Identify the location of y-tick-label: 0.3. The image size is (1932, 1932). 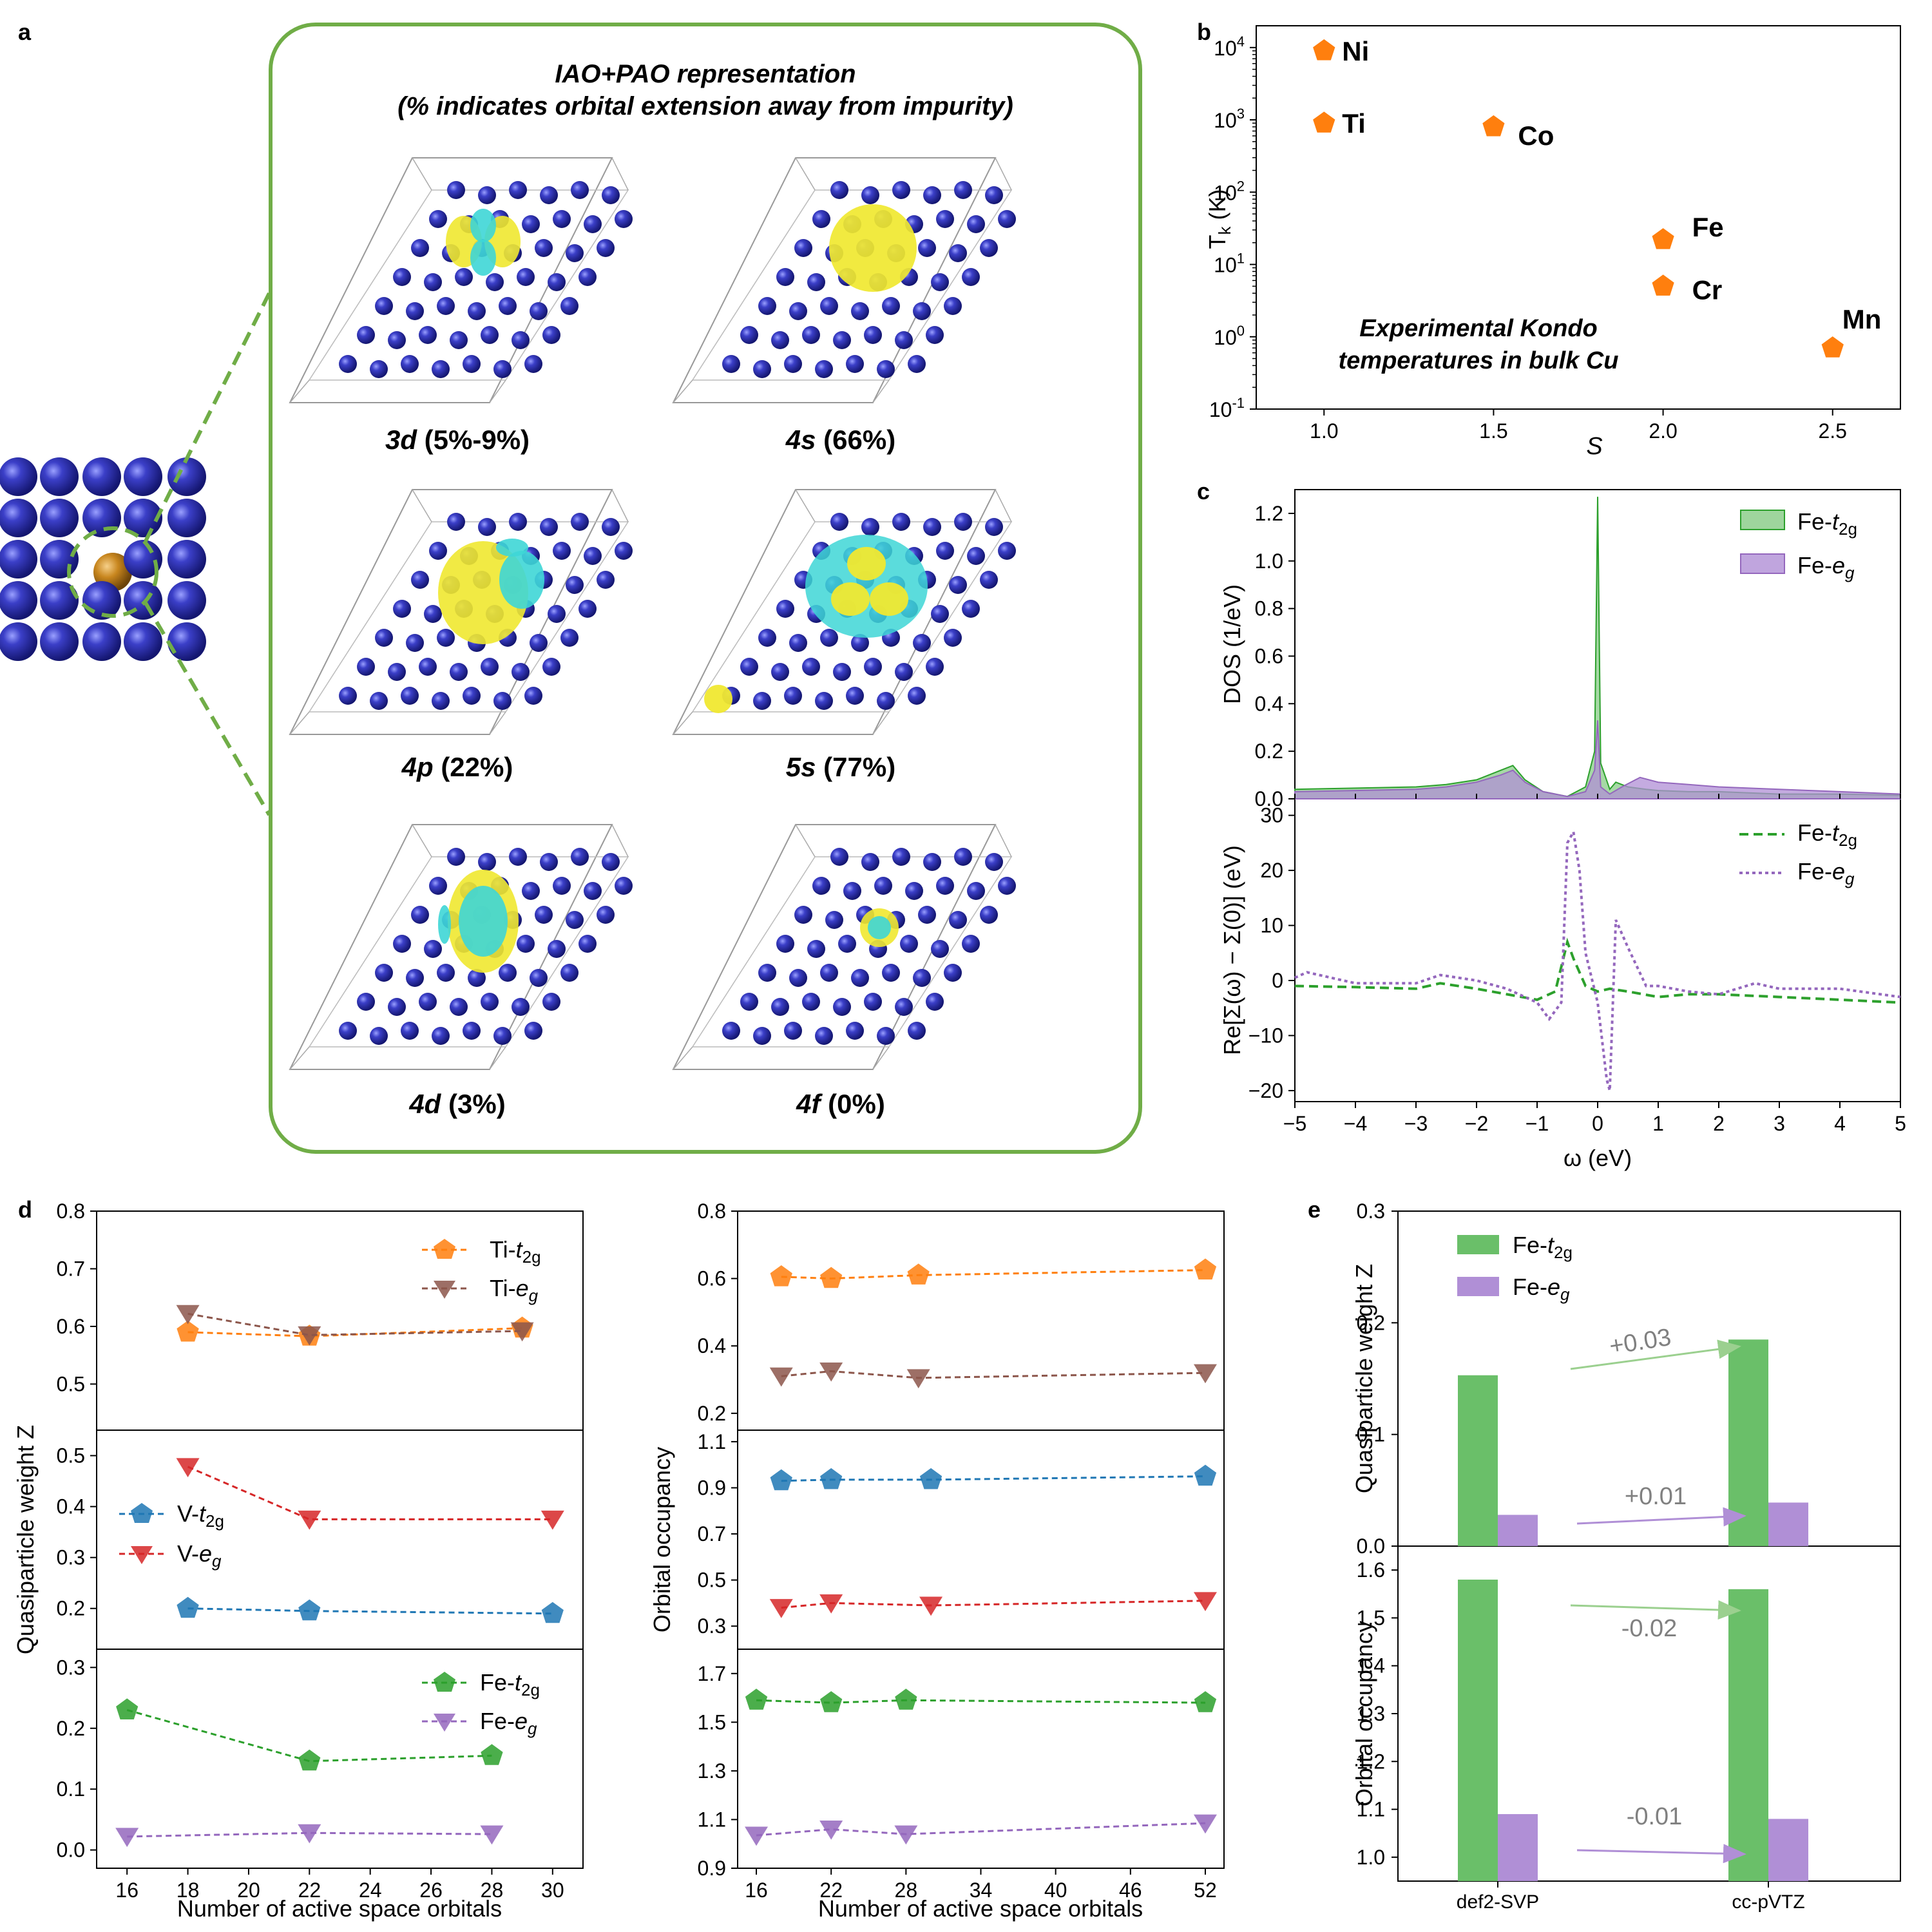
(71, 1667).